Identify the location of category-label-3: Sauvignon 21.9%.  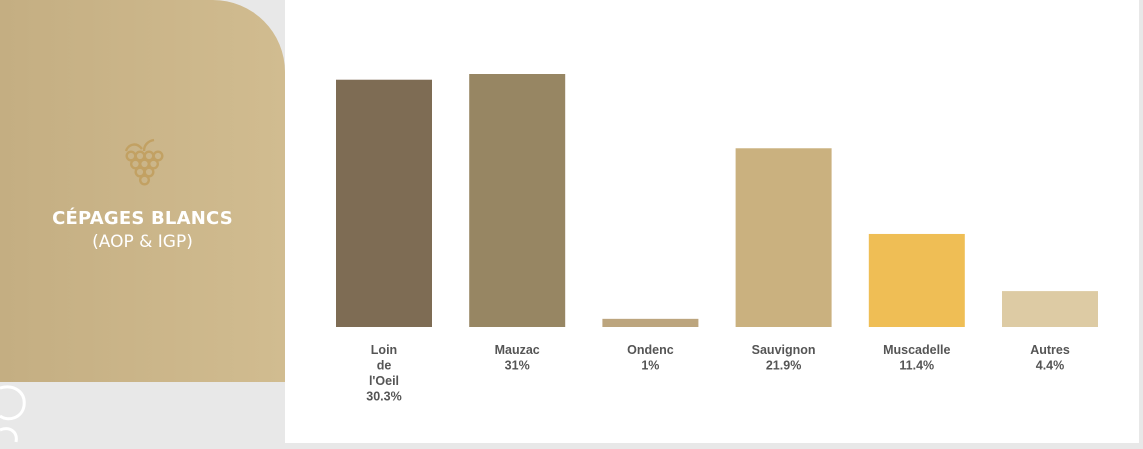
(784, 358).